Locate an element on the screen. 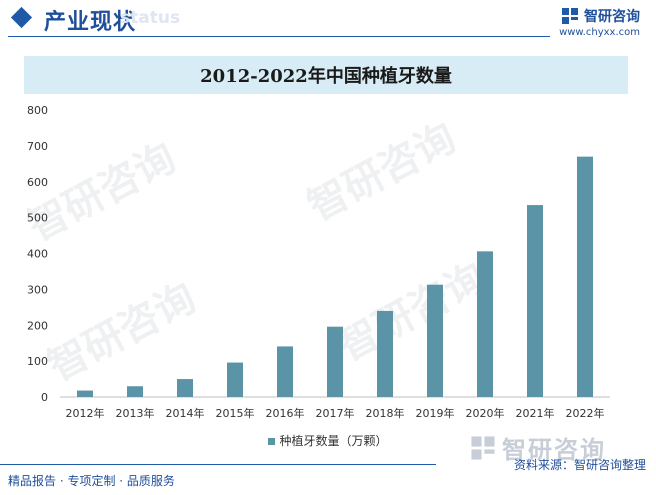 This screenshot has height=495, width=656. header-divider is located at coordinates (279, 36).